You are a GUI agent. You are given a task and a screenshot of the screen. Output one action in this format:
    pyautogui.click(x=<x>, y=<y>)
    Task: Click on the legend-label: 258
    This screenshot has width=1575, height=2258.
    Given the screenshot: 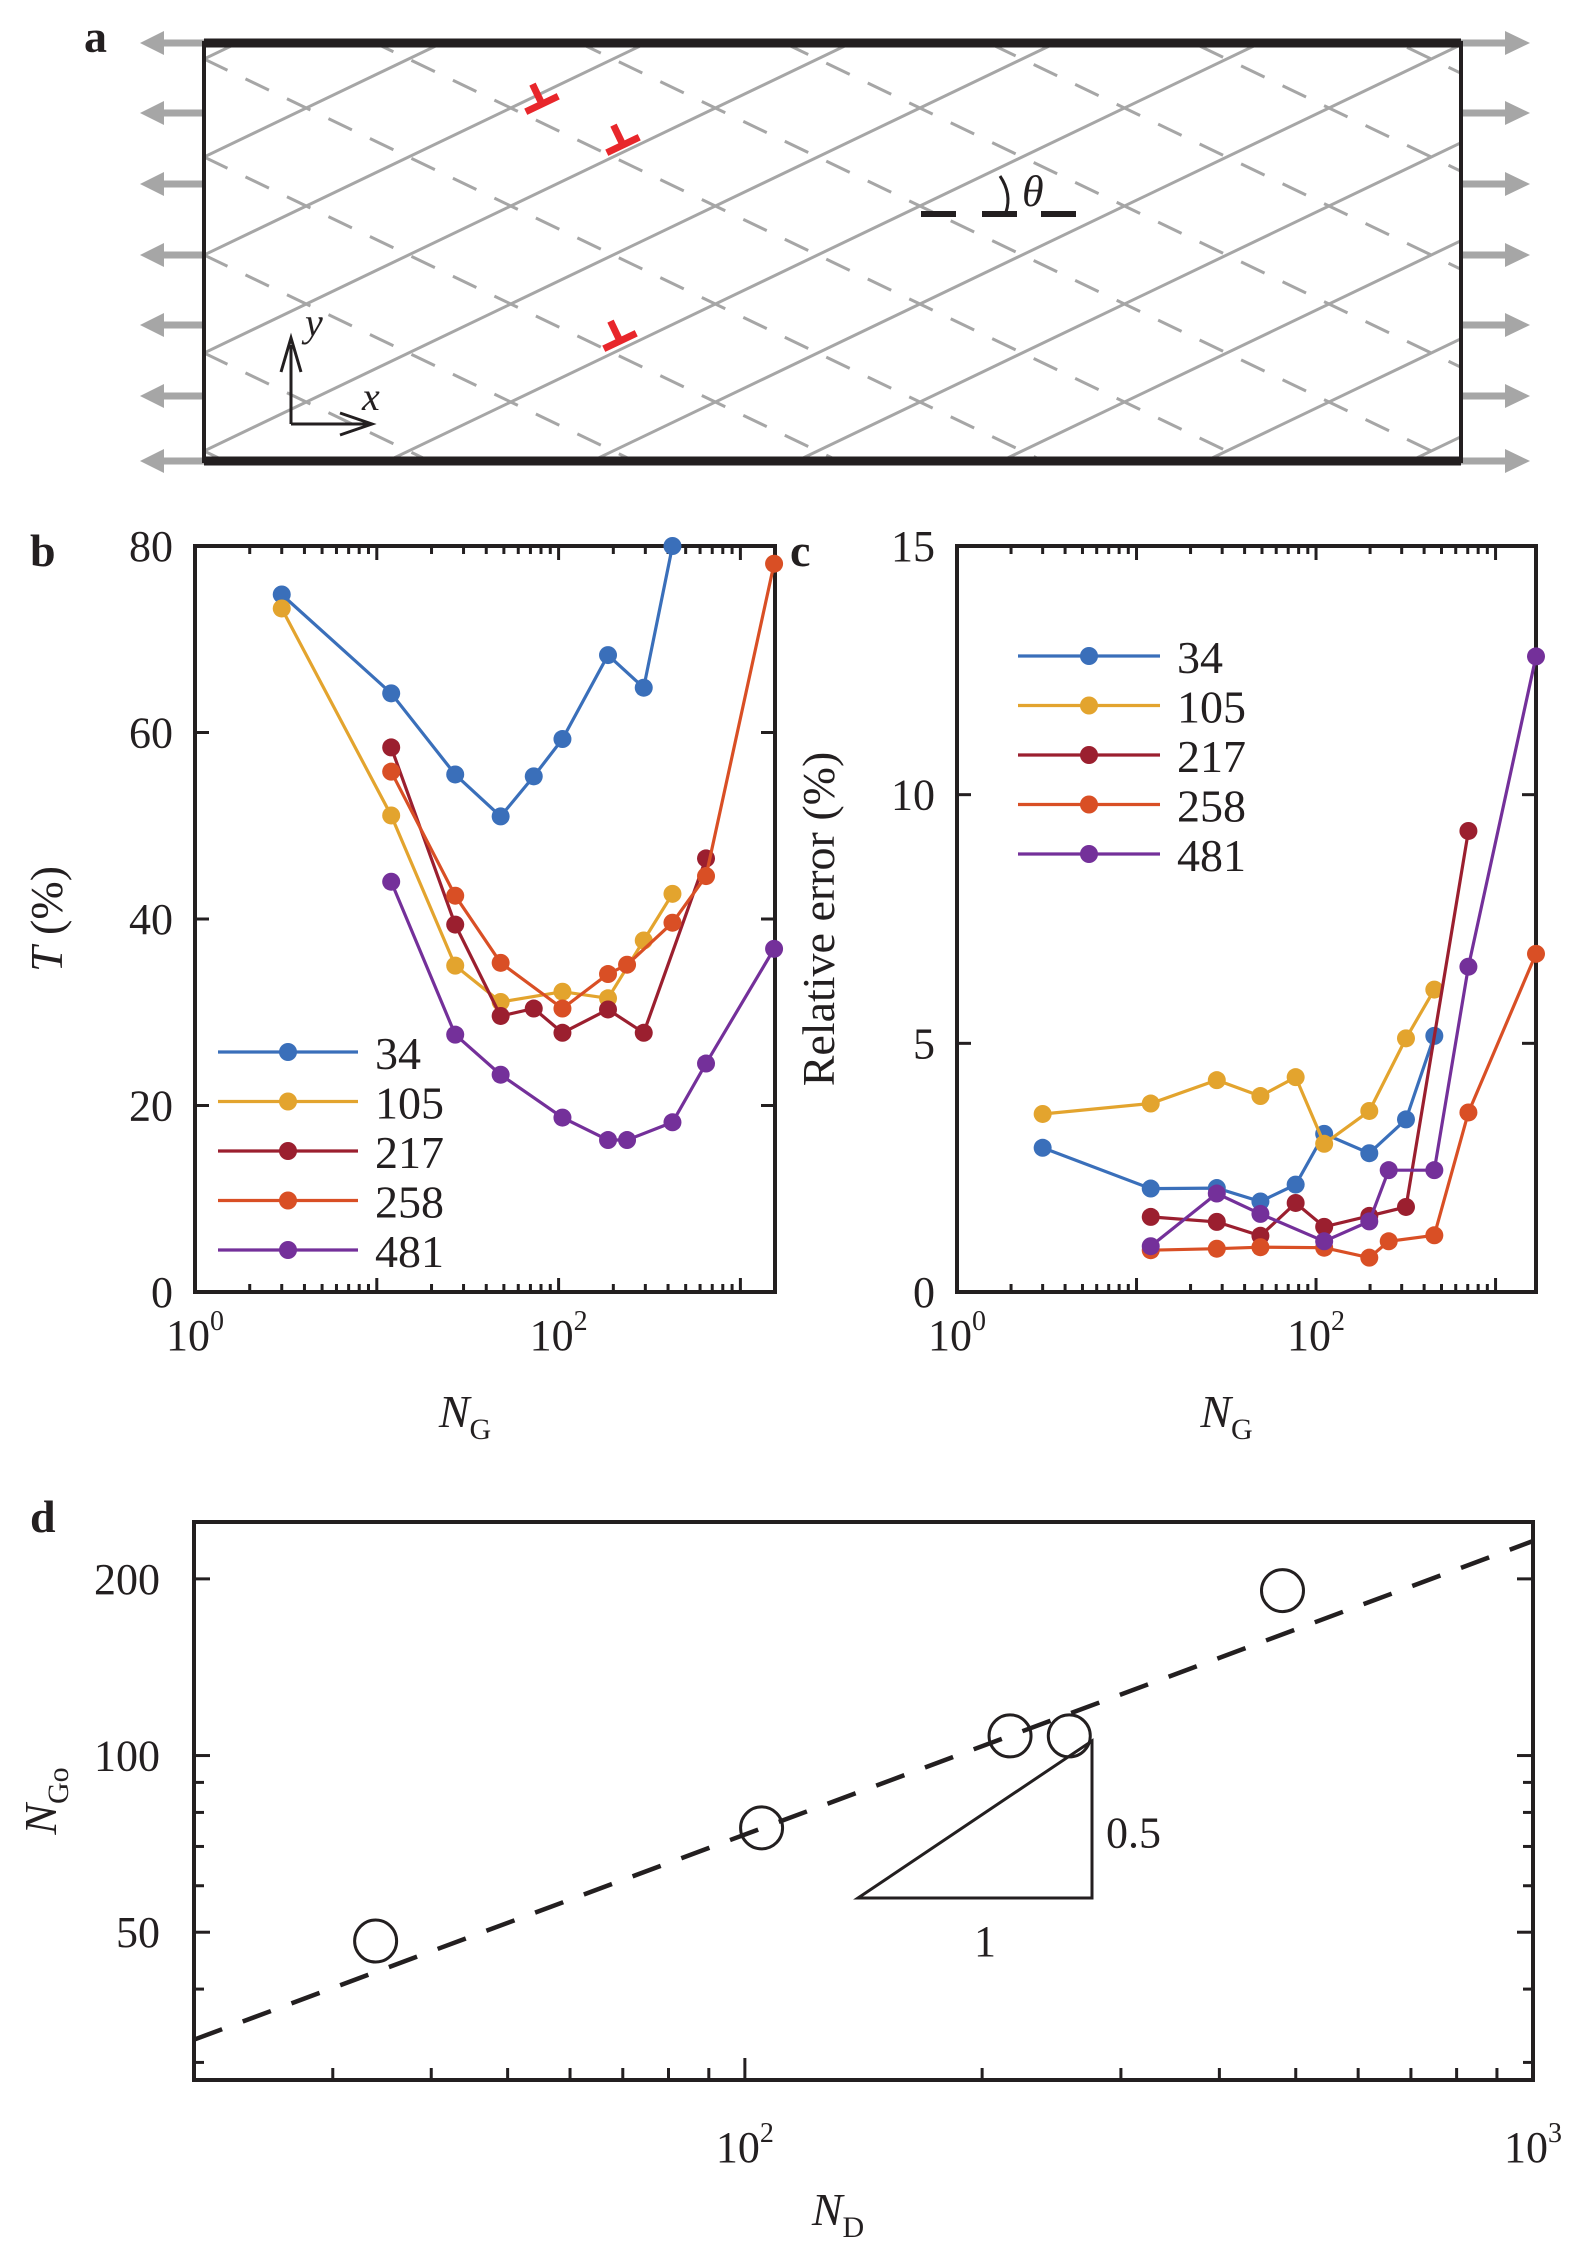 What is the action you would take?
    pyautogui.click(x=409, y=1202)
    